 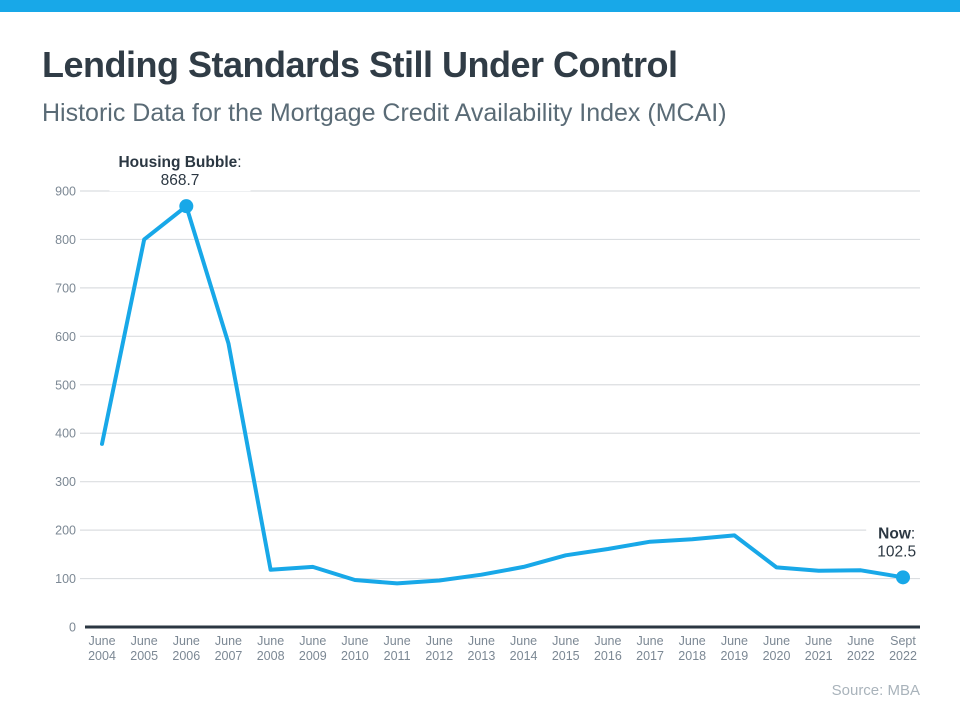 What do you see at coordinates (313, 648) in the screenshot?
I see `x-tick-label: June 2009` at bounding box center [313, 648].